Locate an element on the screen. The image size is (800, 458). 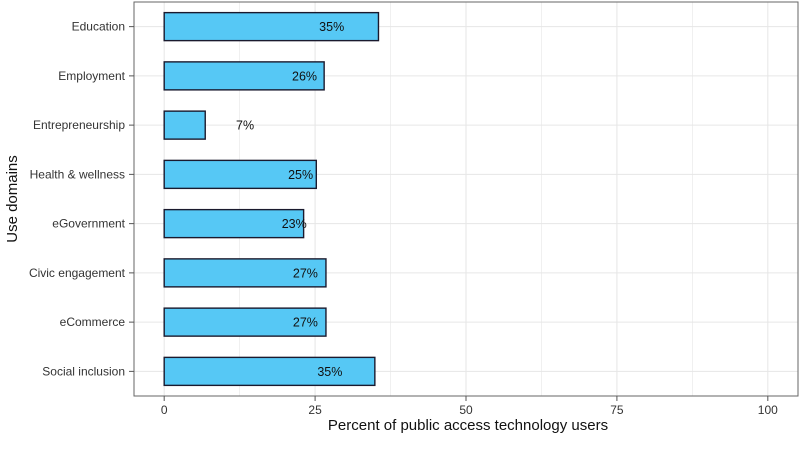
y-tick-label: Civic engagement is located at coordinates (77, 273).